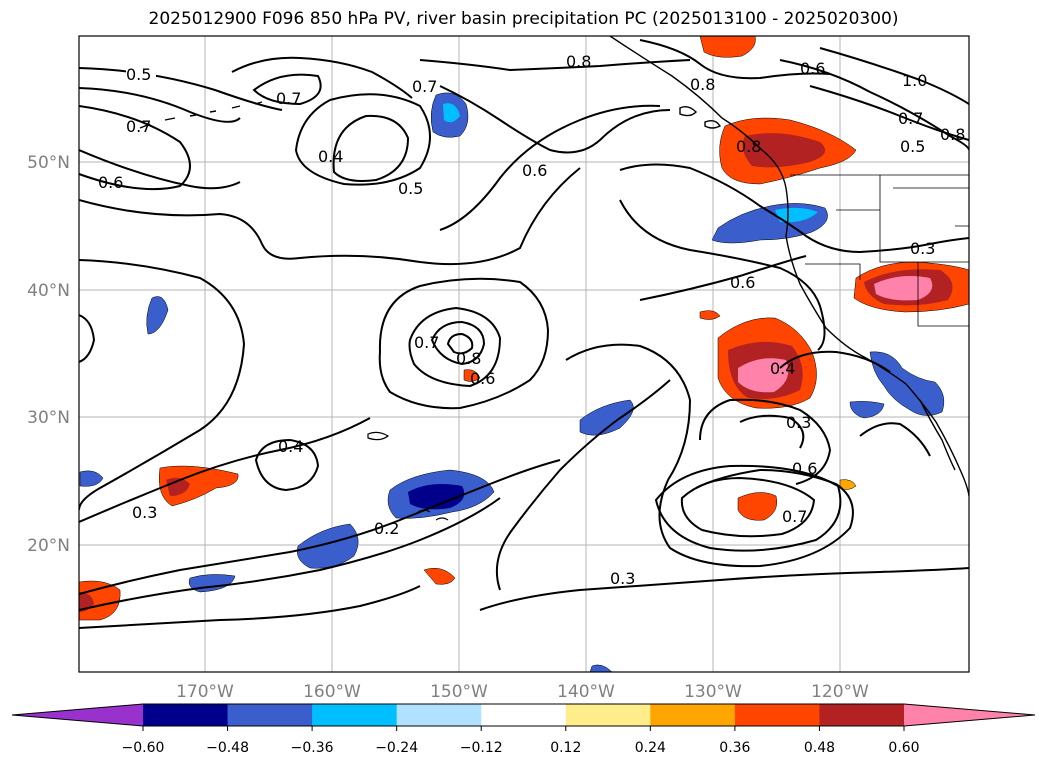 This screenshot has height=765, width=1047. What do you see at coordinates (48, 291) in the screenshot?
I see `lat-label: 40°N` at bounding box center [48, 291].